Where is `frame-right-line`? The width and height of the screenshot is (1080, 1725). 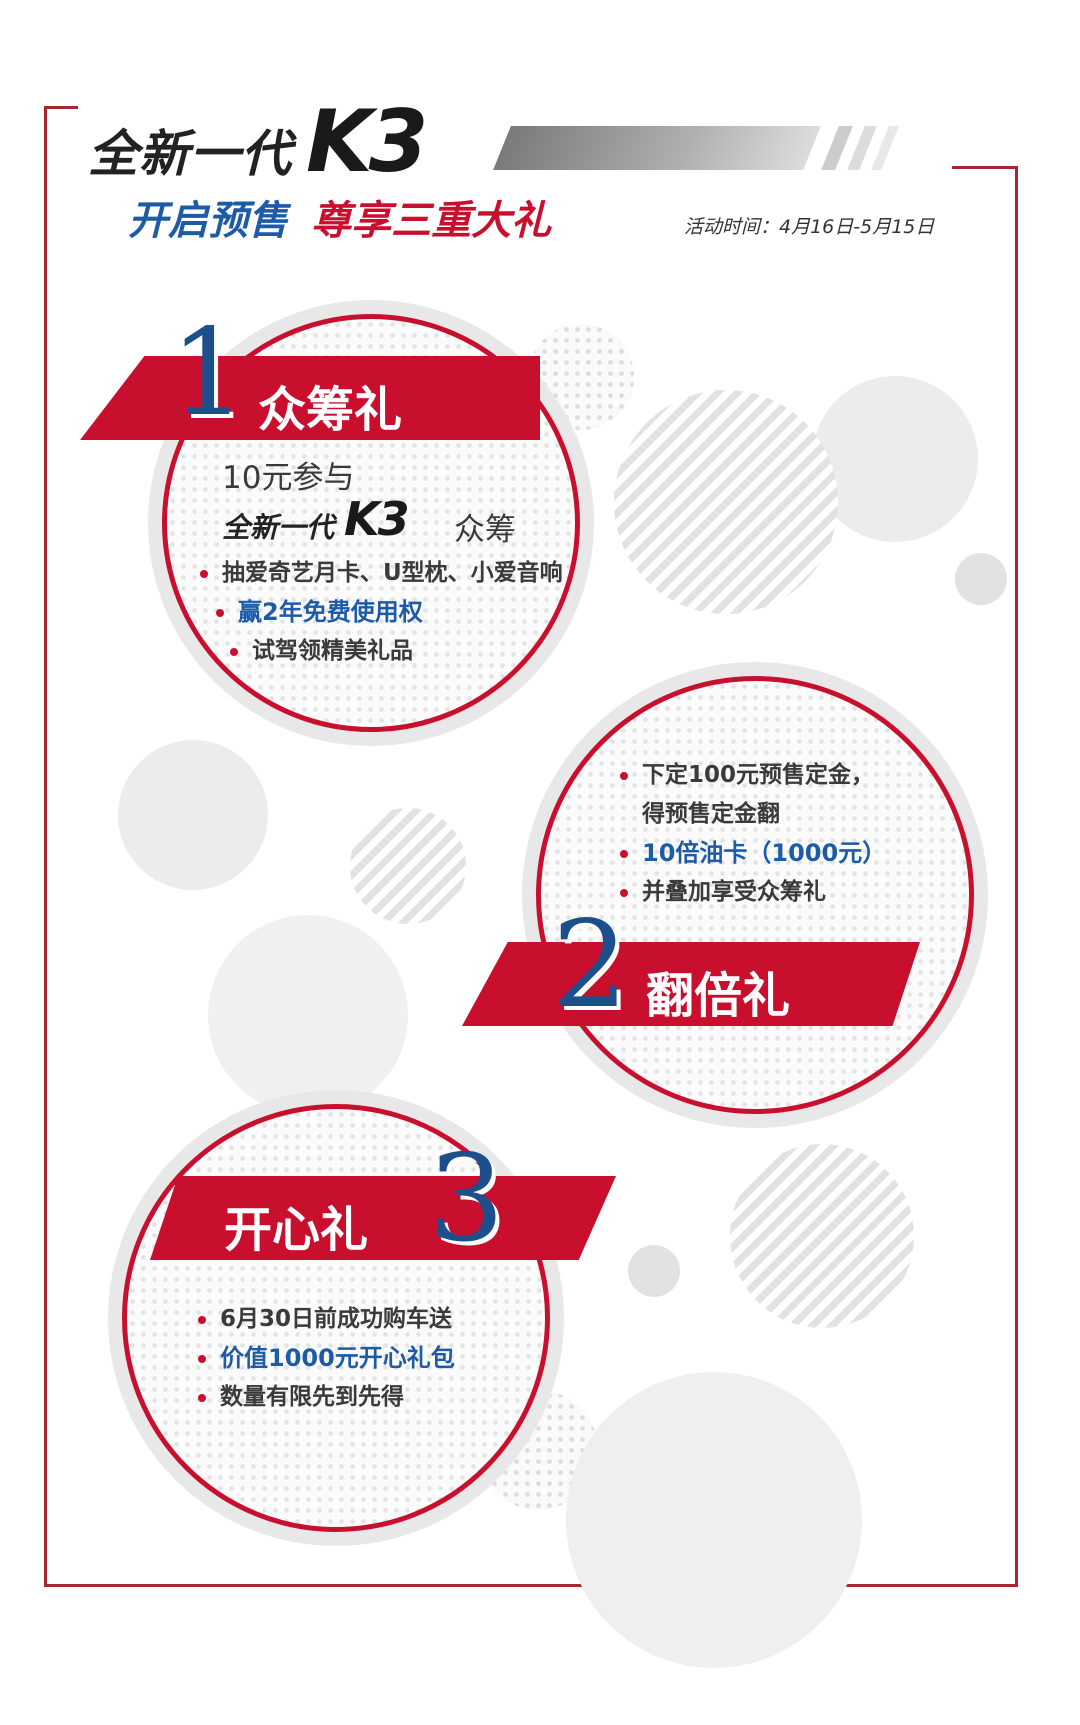 frame-right-line is located at coordinates (1016, 876).